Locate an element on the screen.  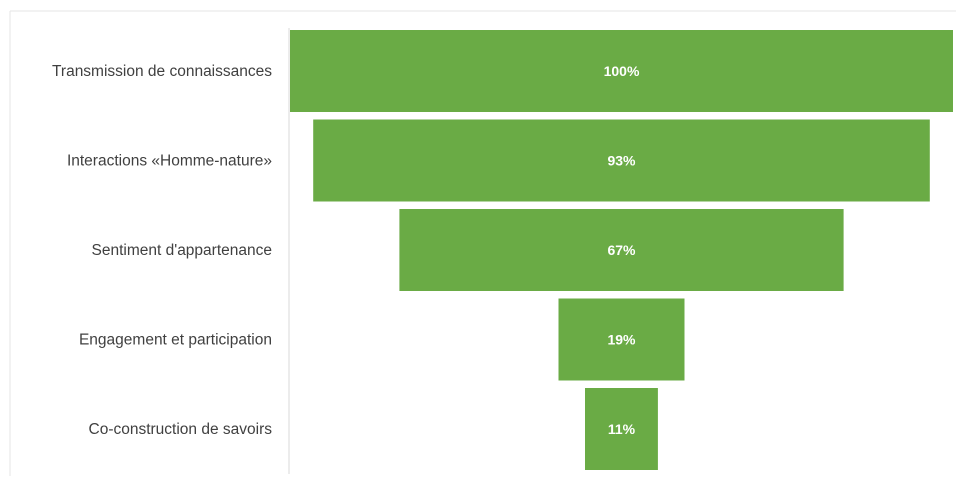
category-label: Co-construction de savoirs is located at coordinates (181, 429).